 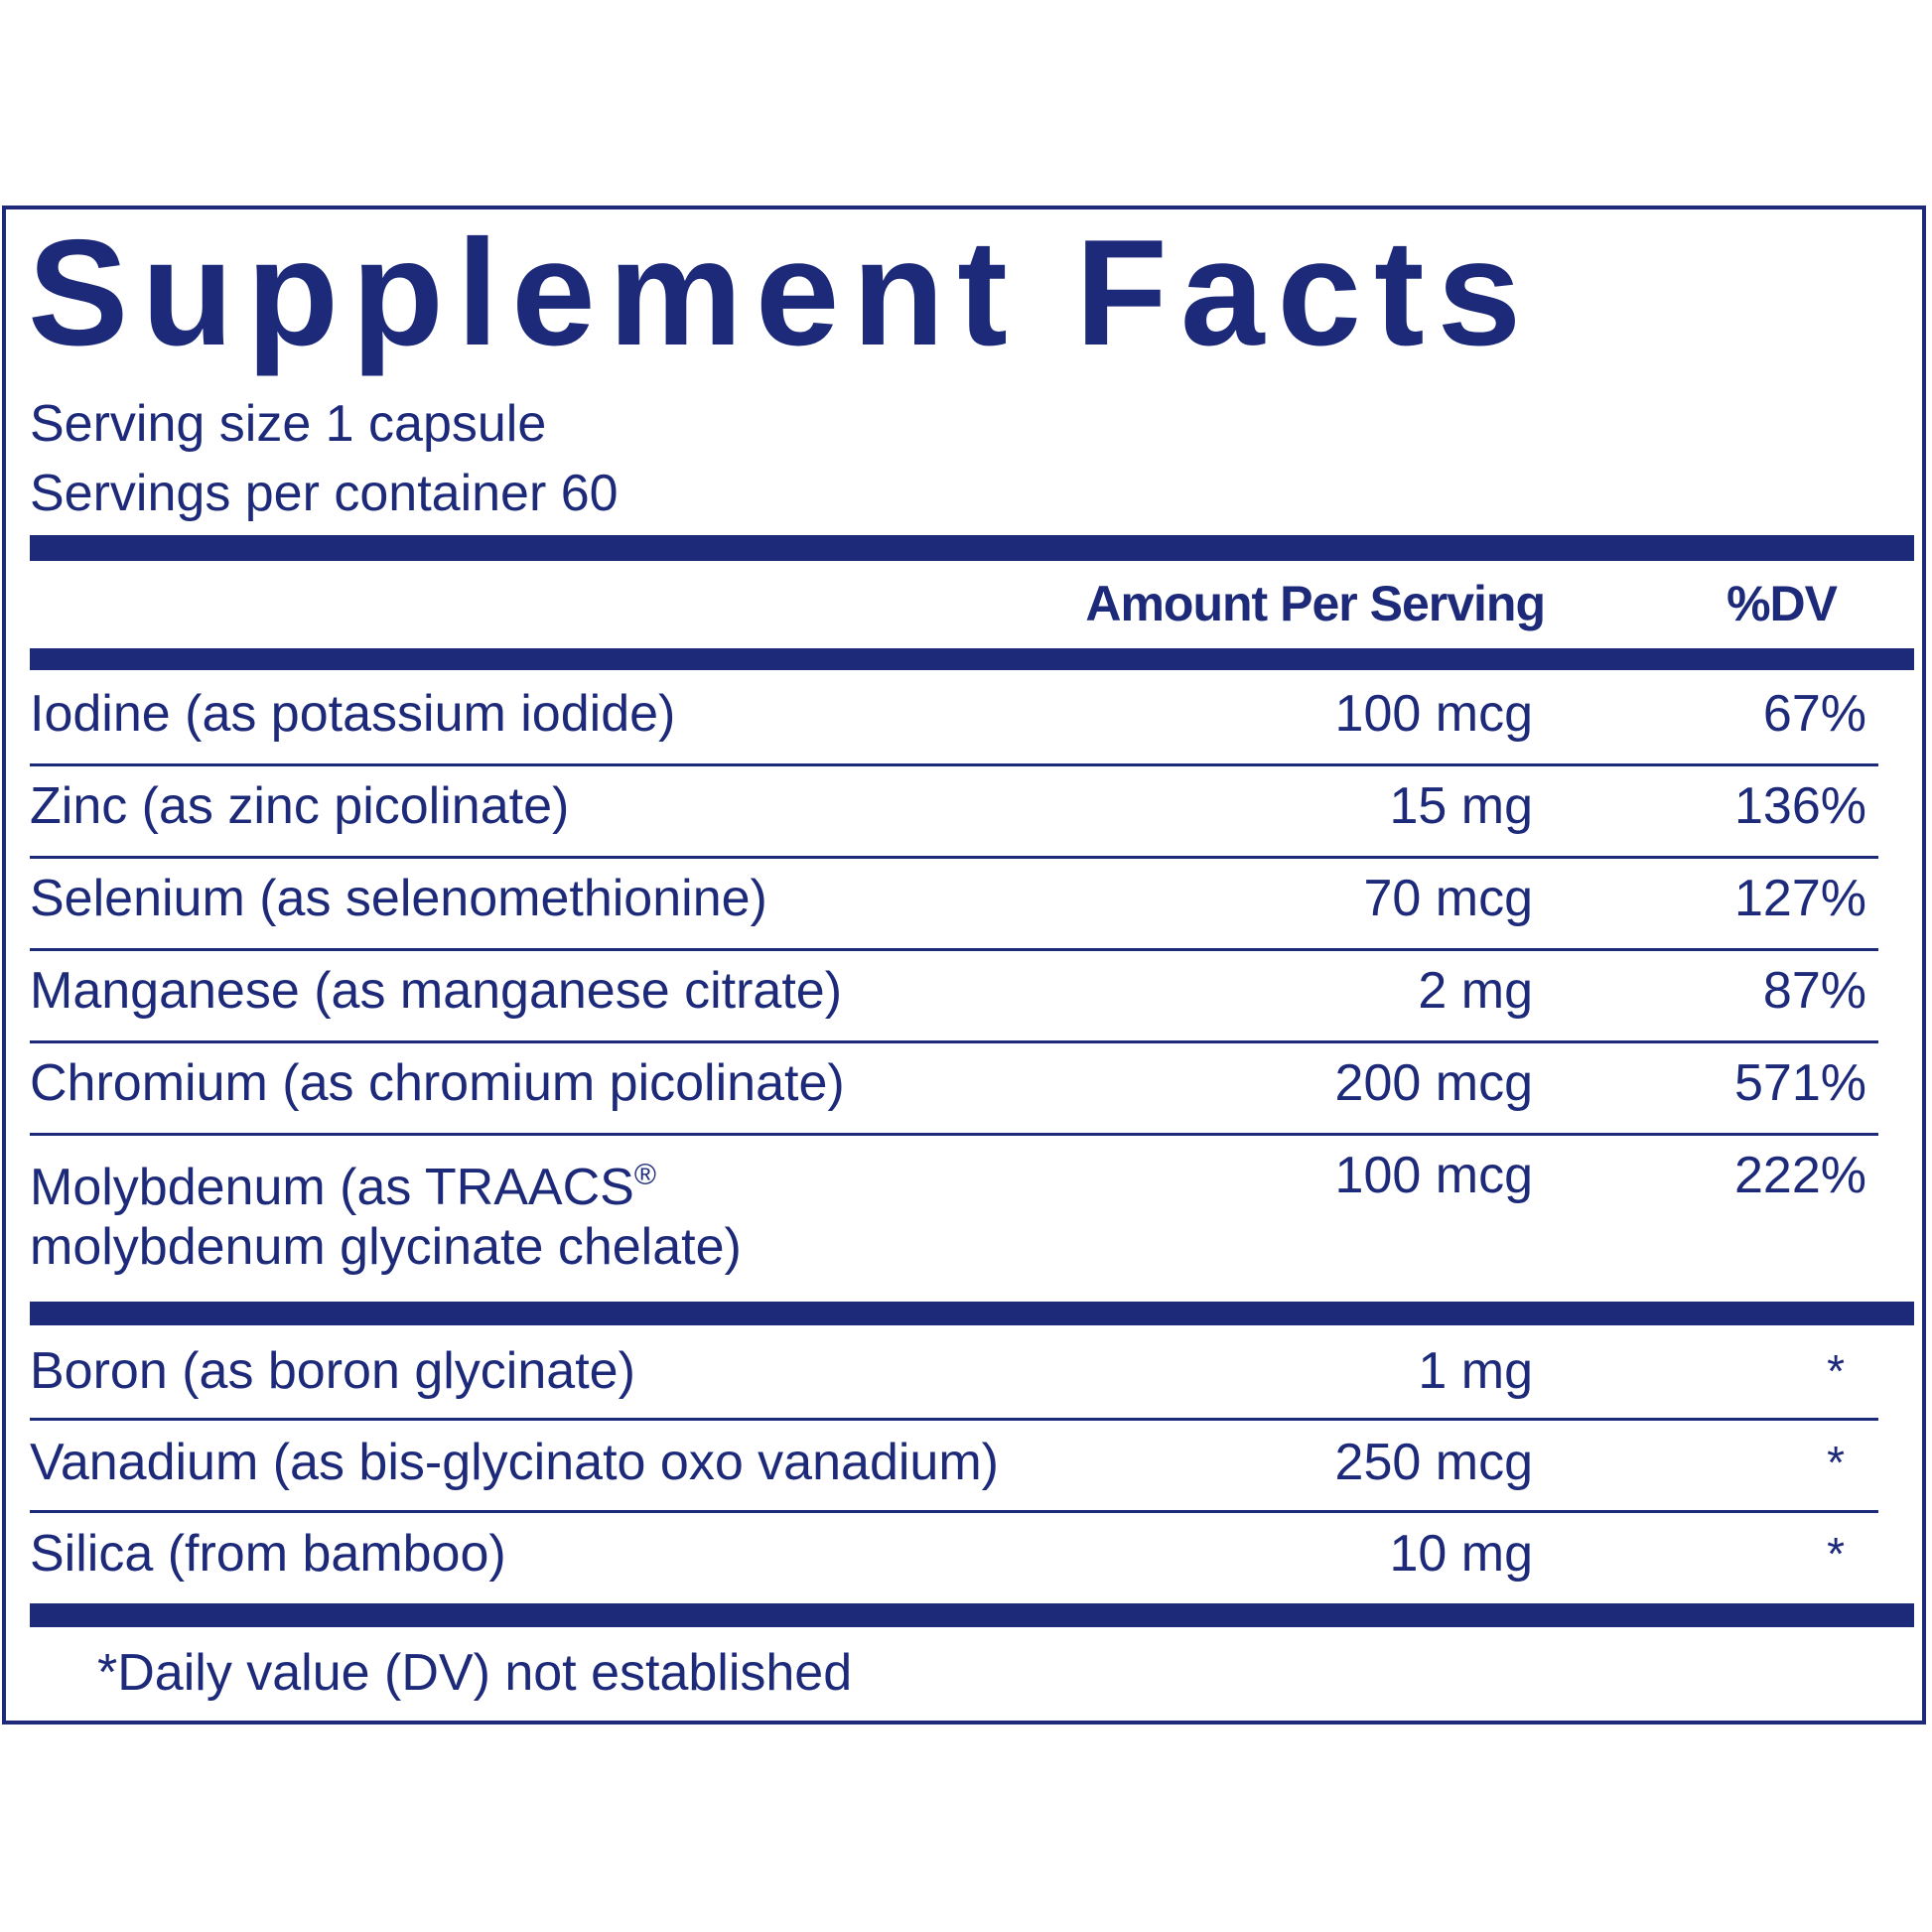 I want to click on nutrient-dv: 67%, so click(x=1814, y=714).